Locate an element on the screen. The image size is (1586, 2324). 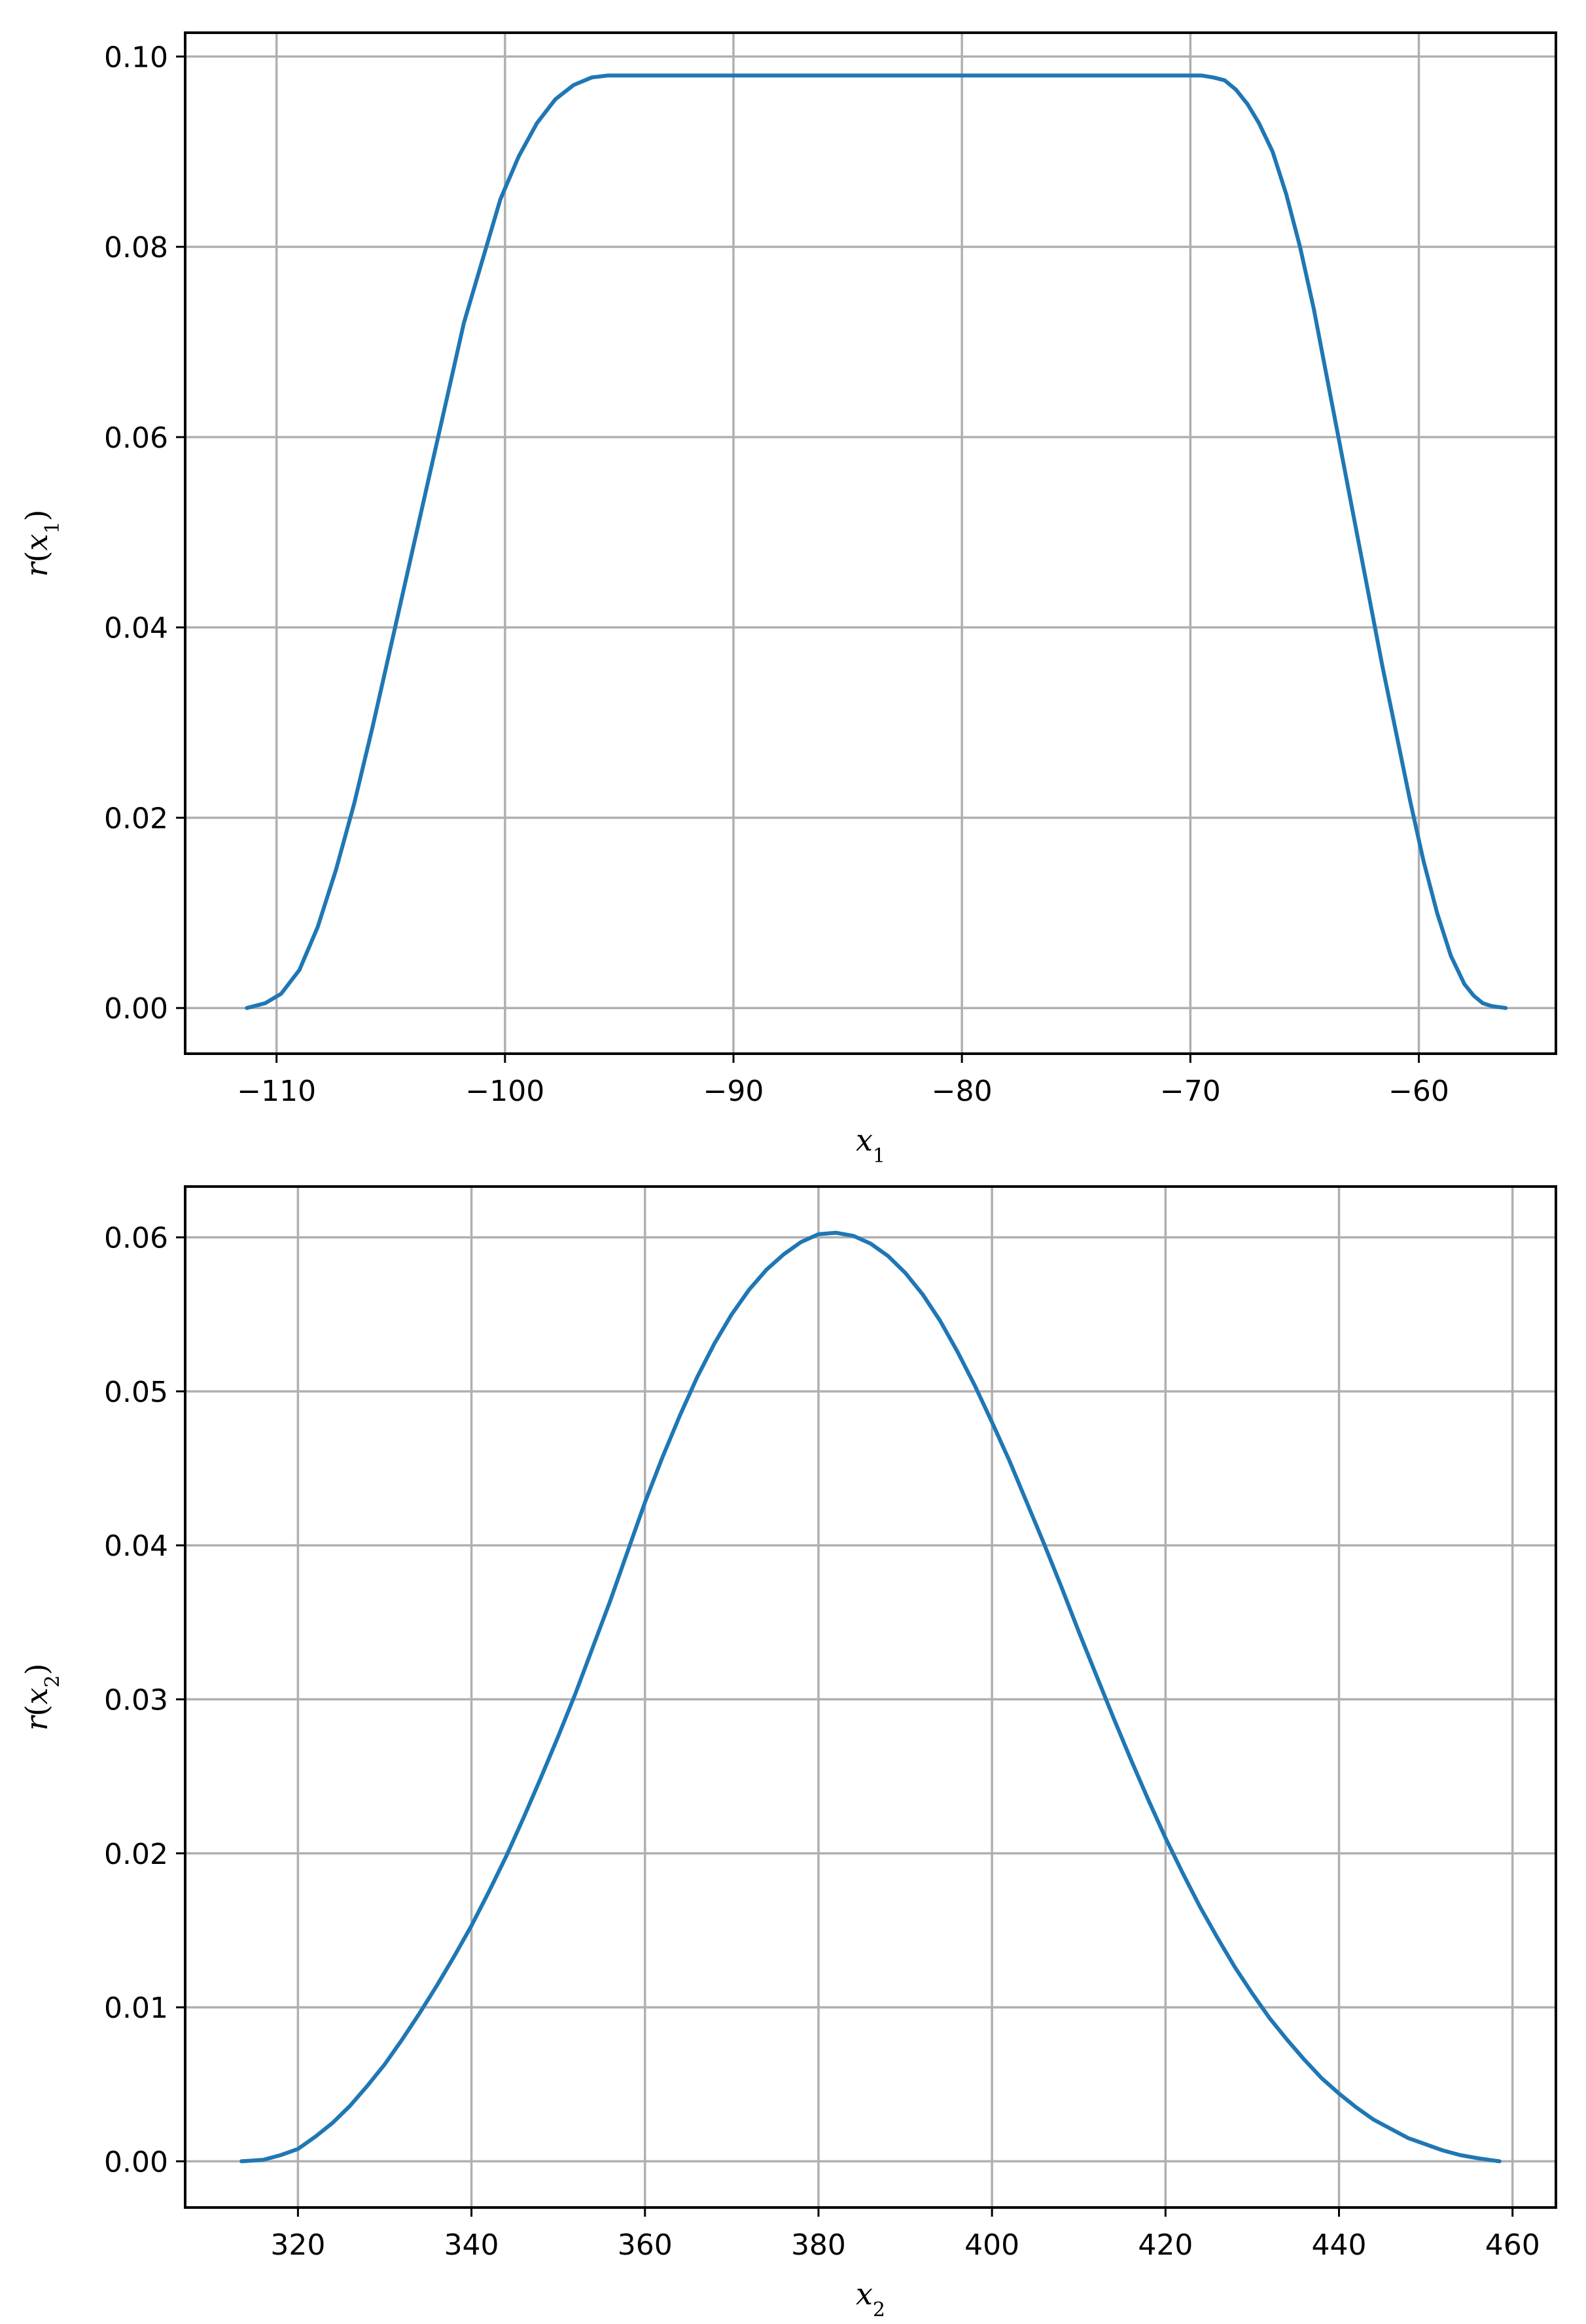
x-tick-label: 360 is located at coordinates (645, 2245).